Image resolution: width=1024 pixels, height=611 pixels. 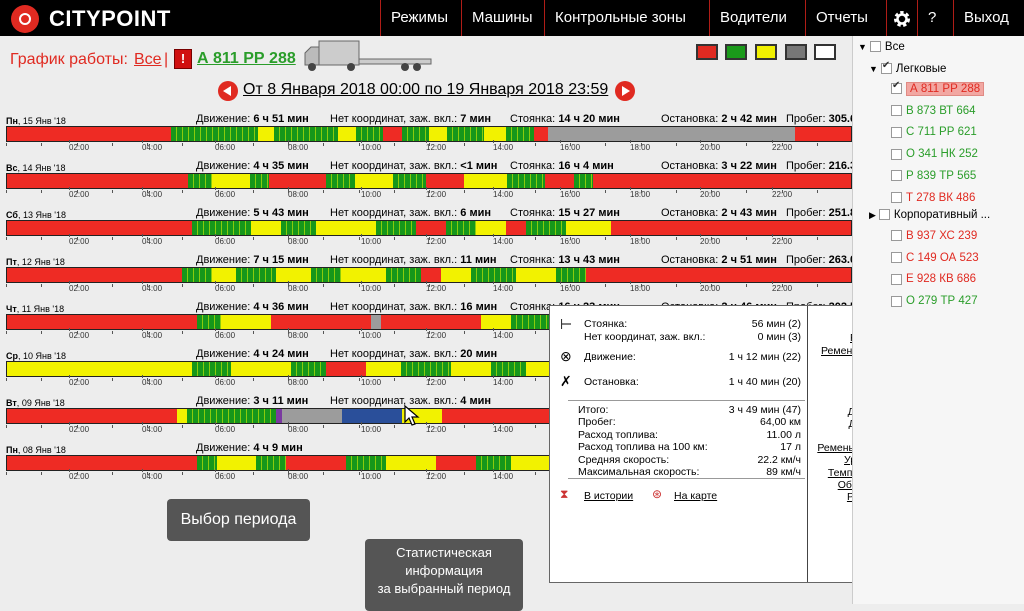 What do you see at coordinates (942, 236) in the screenshot?
I see `car-plate-label: В 937 ХС 239` at bounding box center [942, 236].